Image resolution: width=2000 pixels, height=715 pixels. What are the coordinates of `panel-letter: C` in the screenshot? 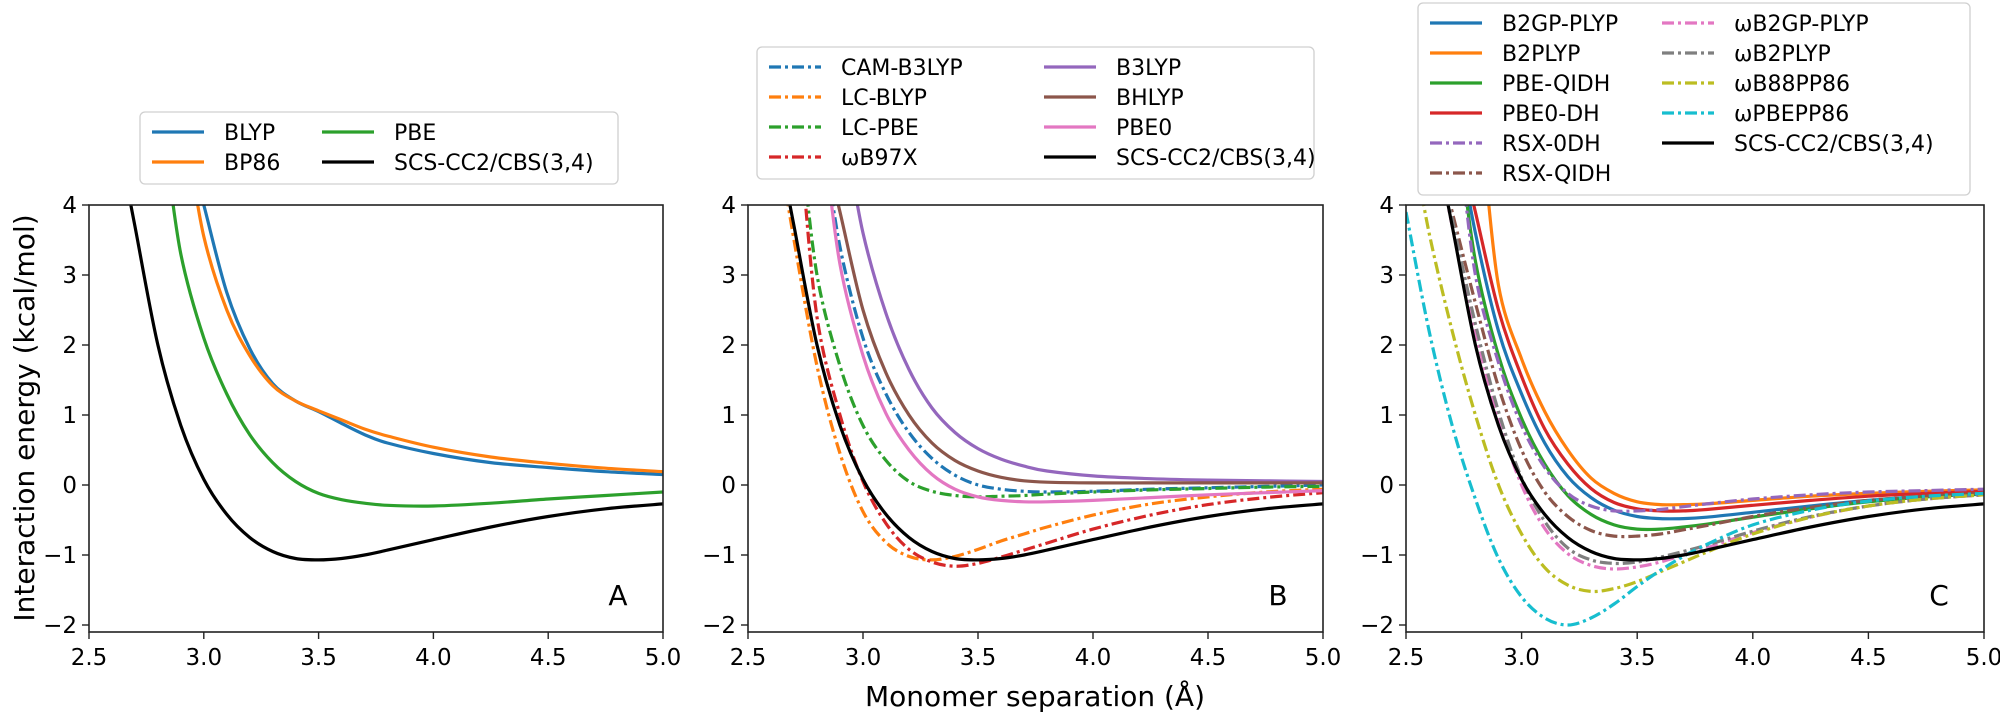 It's located at (1939, 595).